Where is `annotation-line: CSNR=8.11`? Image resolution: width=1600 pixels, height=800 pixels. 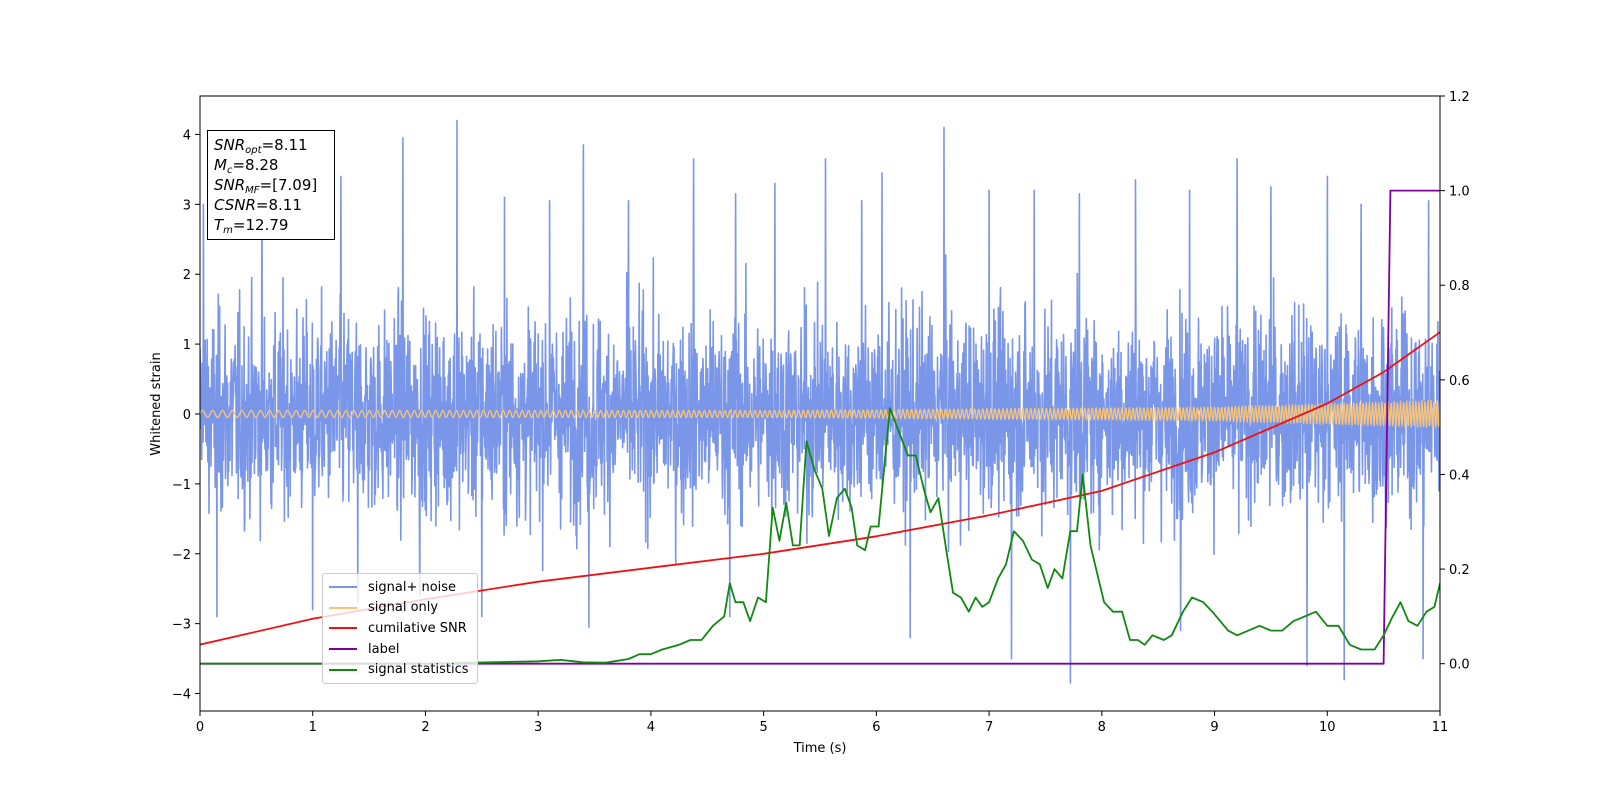 annotation-line: CSNR=8.11 is located at coordinates (271, 205).